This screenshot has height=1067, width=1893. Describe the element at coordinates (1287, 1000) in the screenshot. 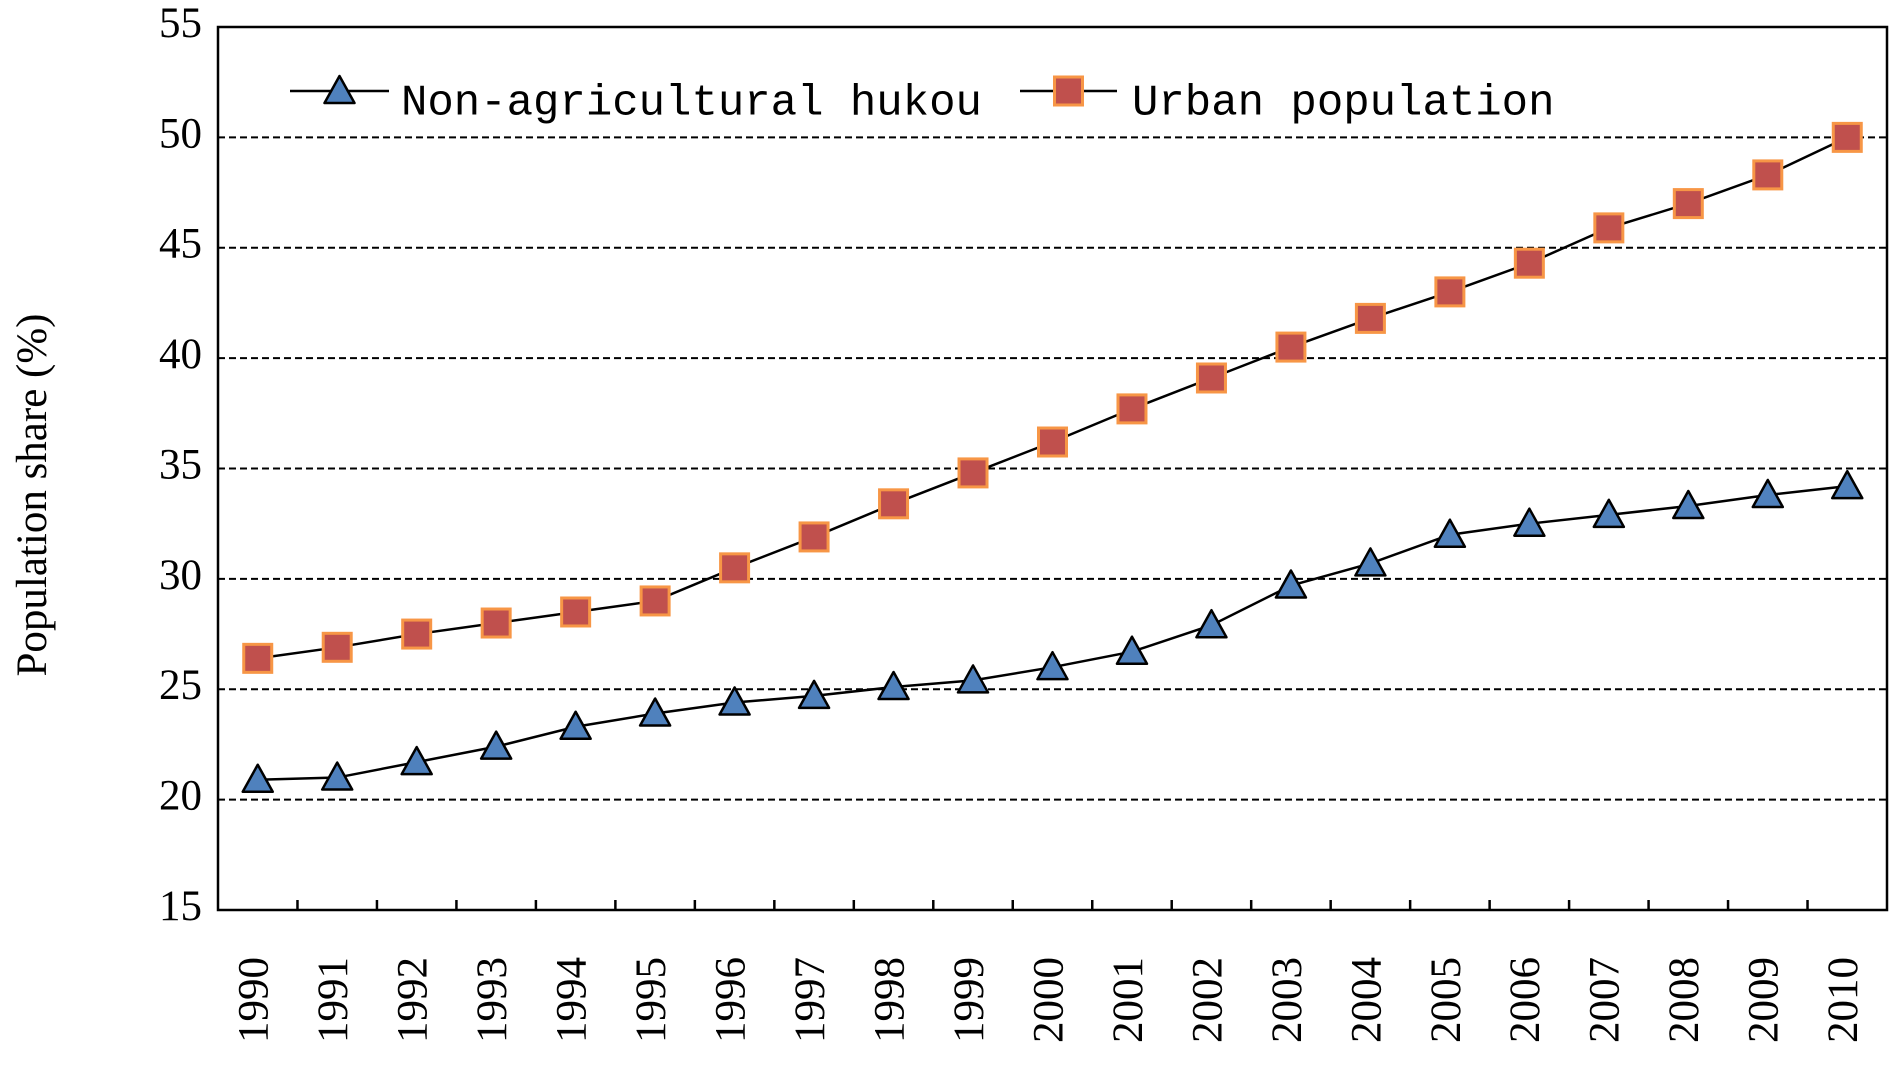

I see `x-tick-label: 2003` at that location.